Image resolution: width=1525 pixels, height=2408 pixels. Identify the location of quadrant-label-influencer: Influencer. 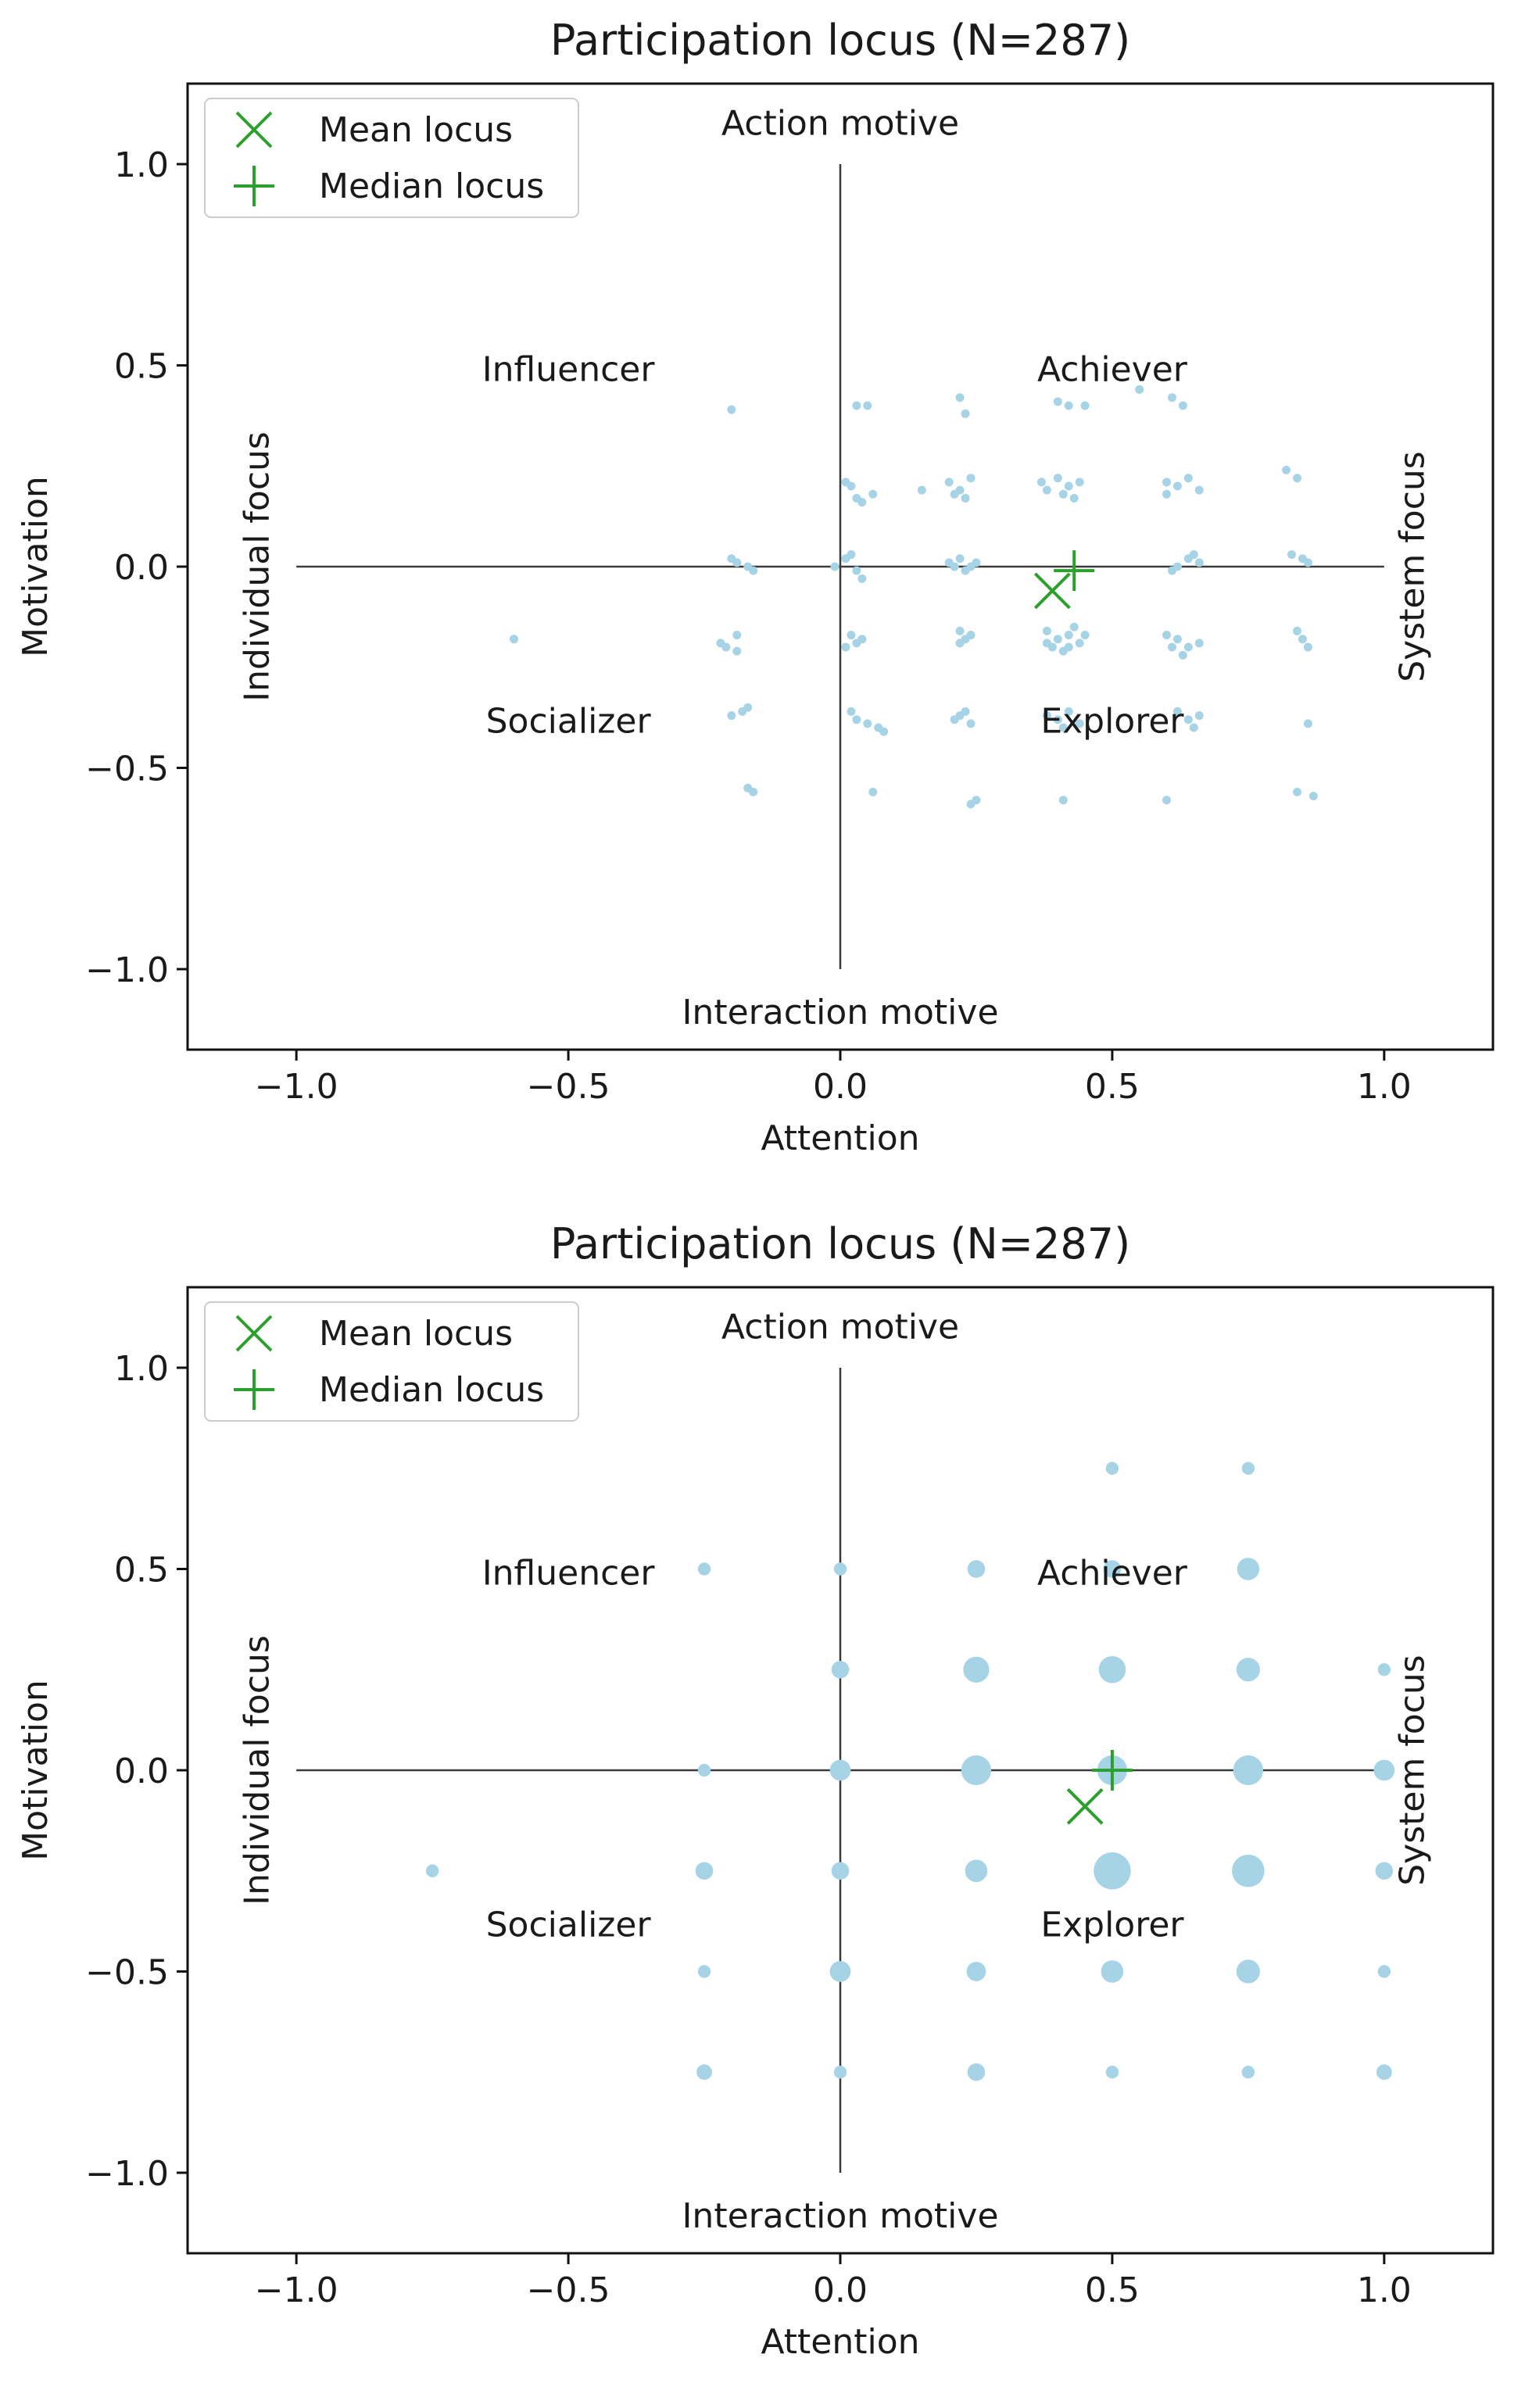
(569, 370).